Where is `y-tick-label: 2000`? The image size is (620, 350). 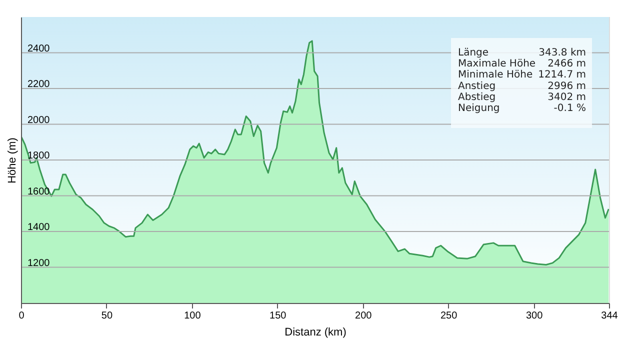 y-tick-label: 2000 is located at coordinates (39, 120).